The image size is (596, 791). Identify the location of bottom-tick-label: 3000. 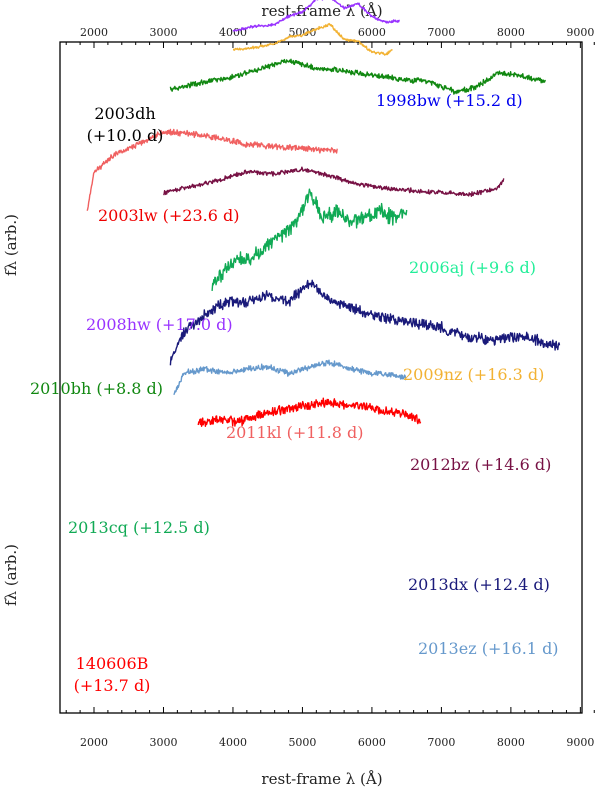
(163, 742).